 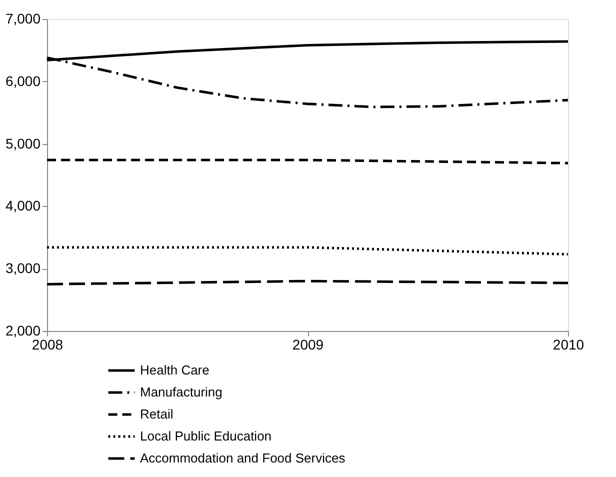 I want to click on legend-label: Local Public Education, so click(x=206, y=436).